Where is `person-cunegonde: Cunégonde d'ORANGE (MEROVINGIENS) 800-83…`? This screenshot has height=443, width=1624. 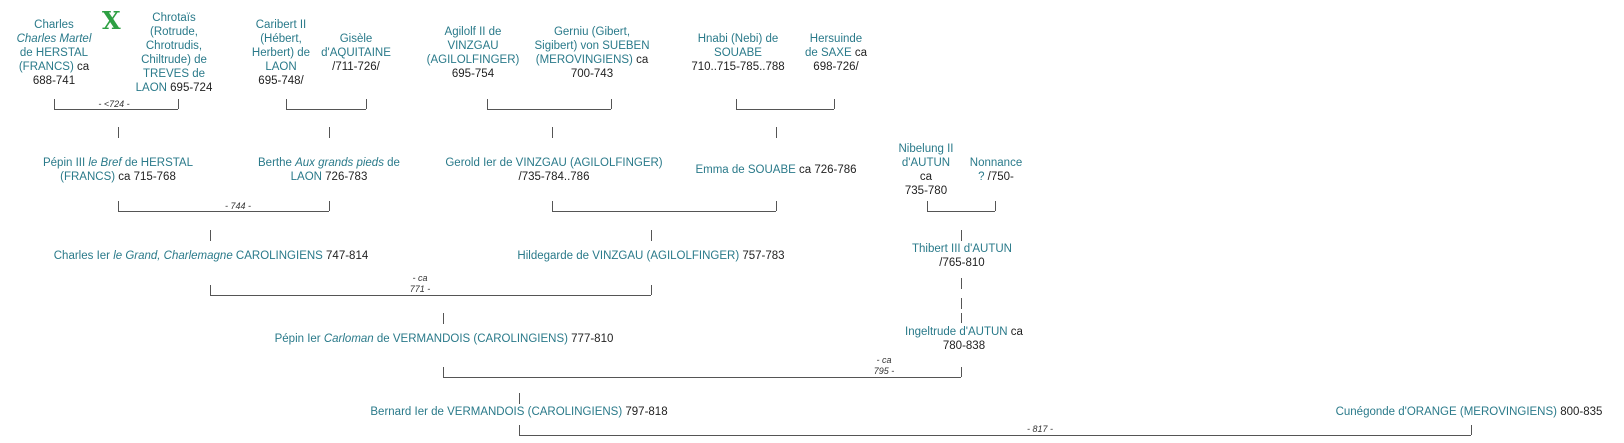
person-cunegonde: Cunégonde d'ORANGE (MEROVINGIENS) 800-83… is located at coordinates (1469, 412).